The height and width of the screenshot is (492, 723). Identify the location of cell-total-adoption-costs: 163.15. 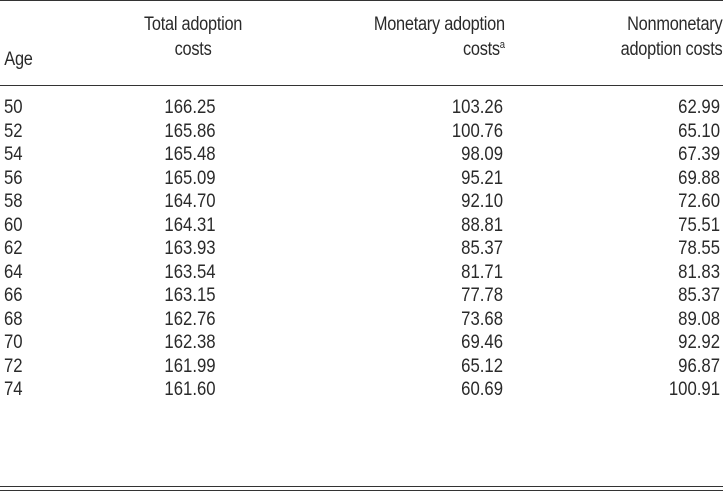
(190, 295).